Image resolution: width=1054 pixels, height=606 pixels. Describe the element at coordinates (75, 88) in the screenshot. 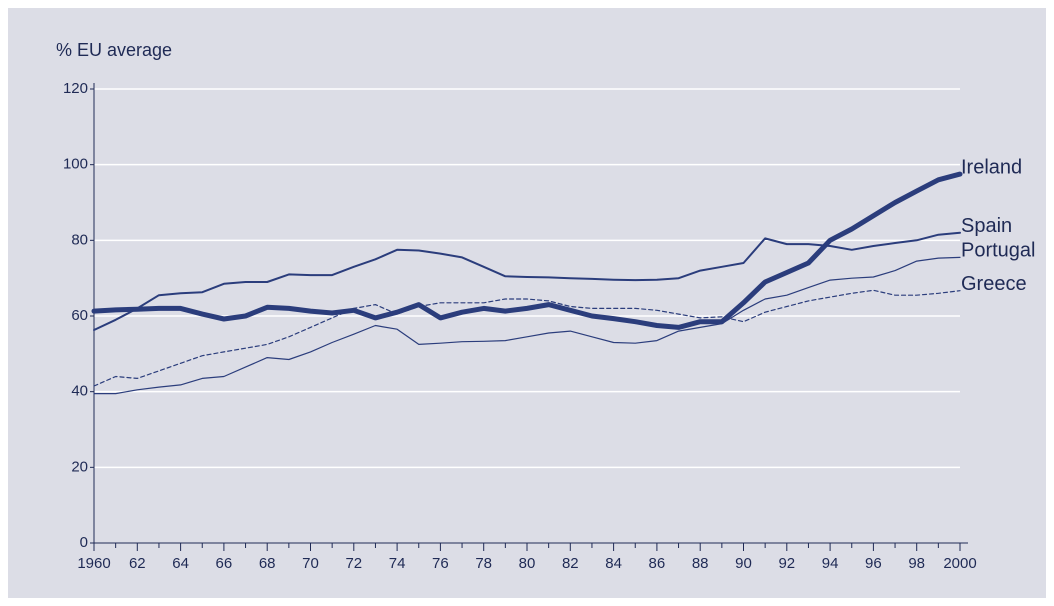

I see `y-tick-label: 120` at that location.